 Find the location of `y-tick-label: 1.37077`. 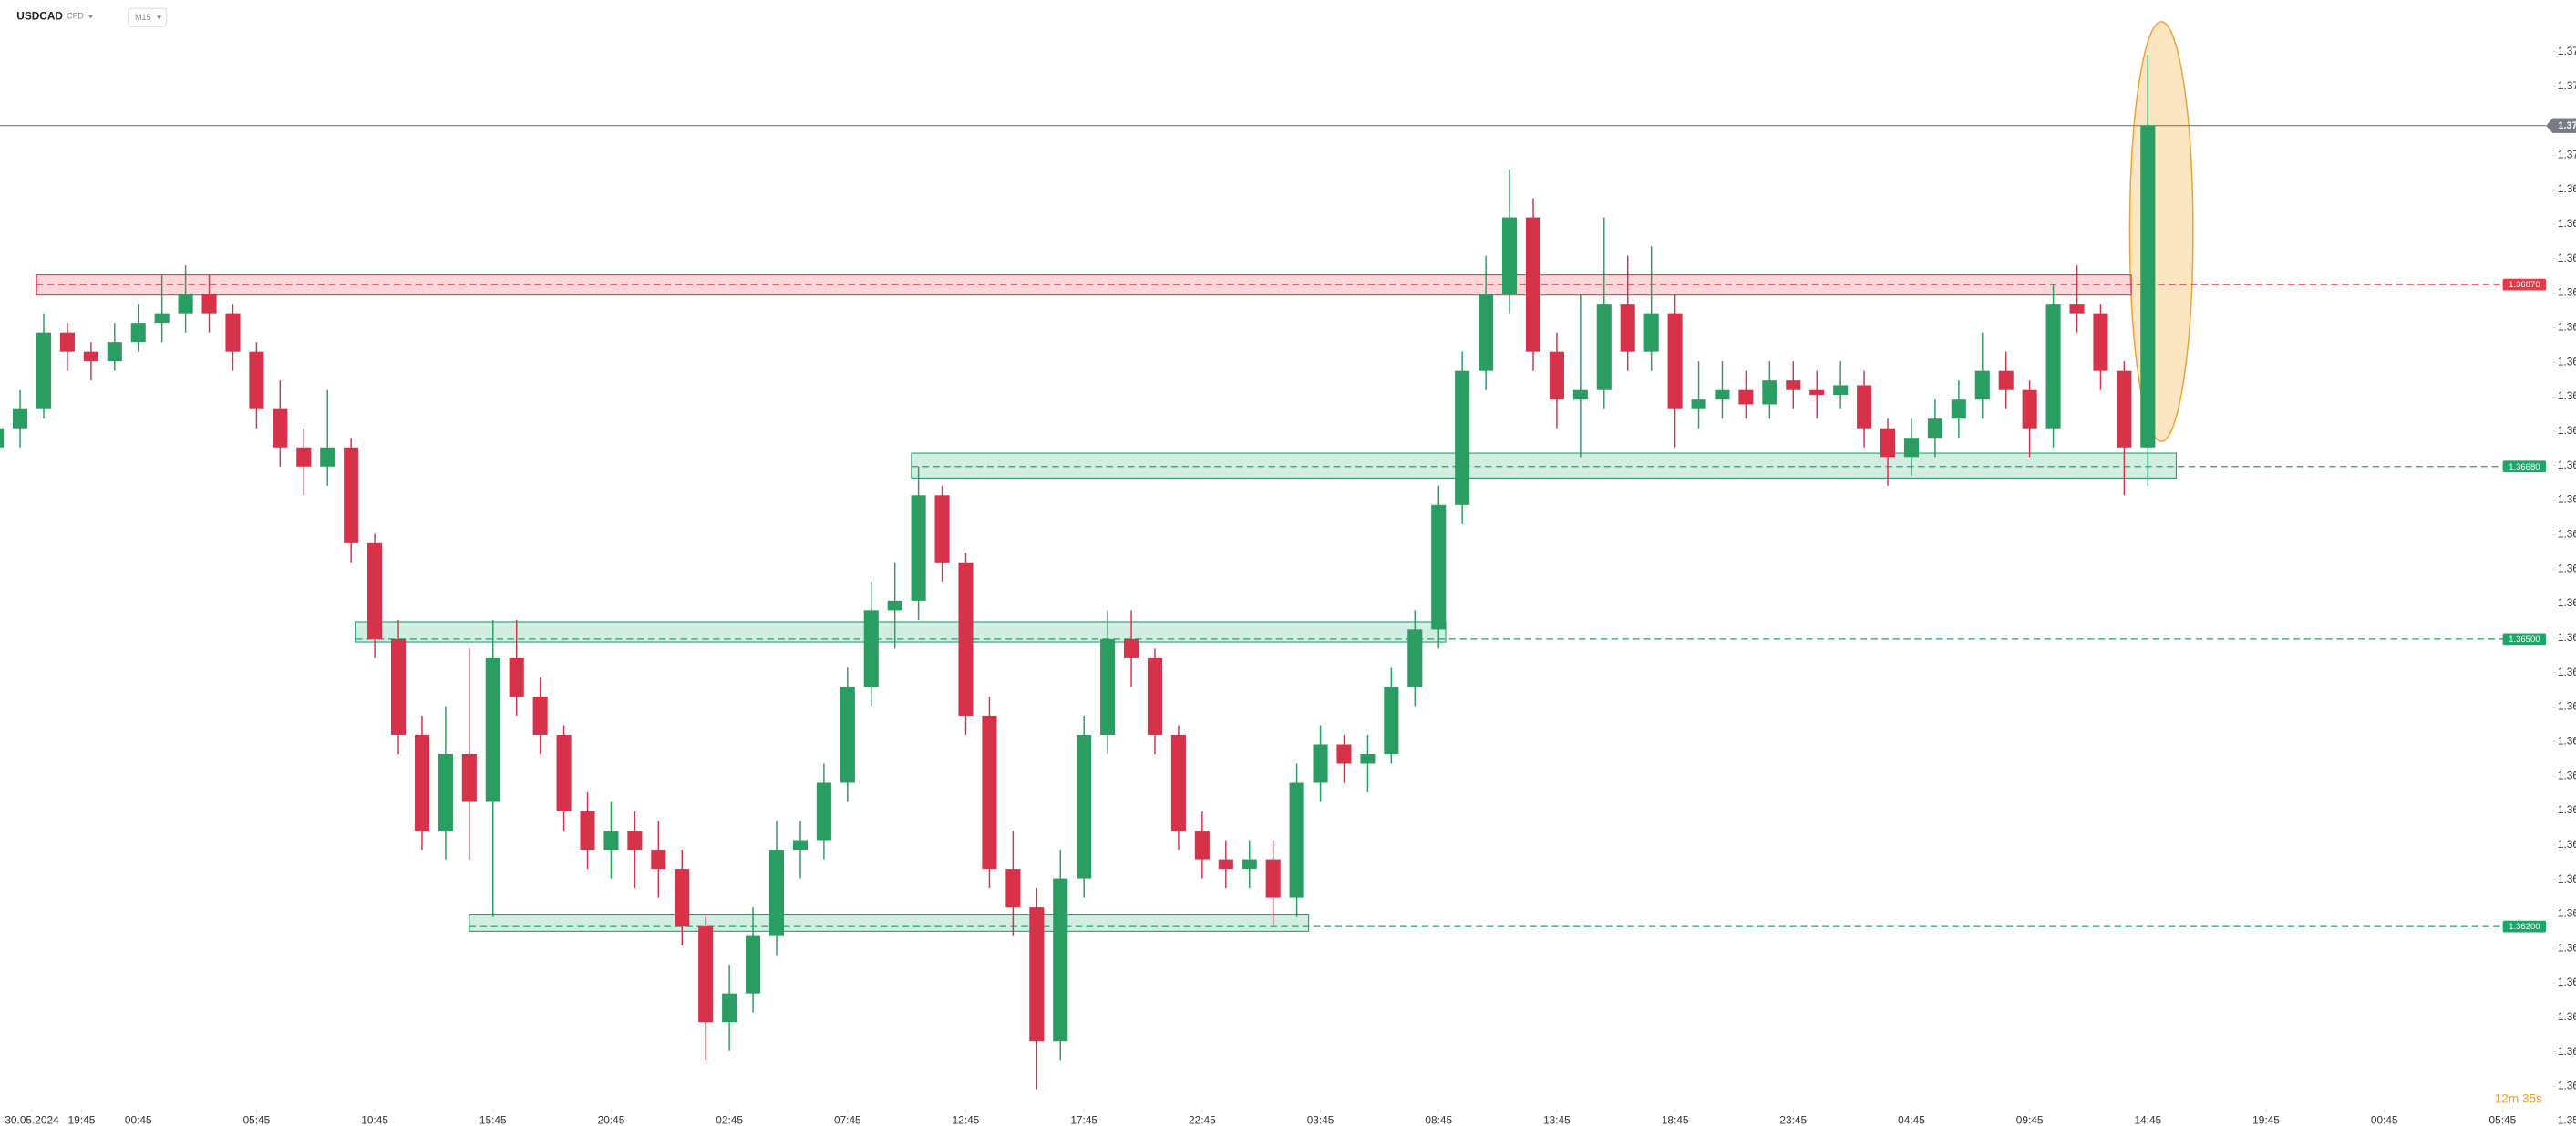

y-tick-label: 1.37077 is located at coordinates (2567, 86).